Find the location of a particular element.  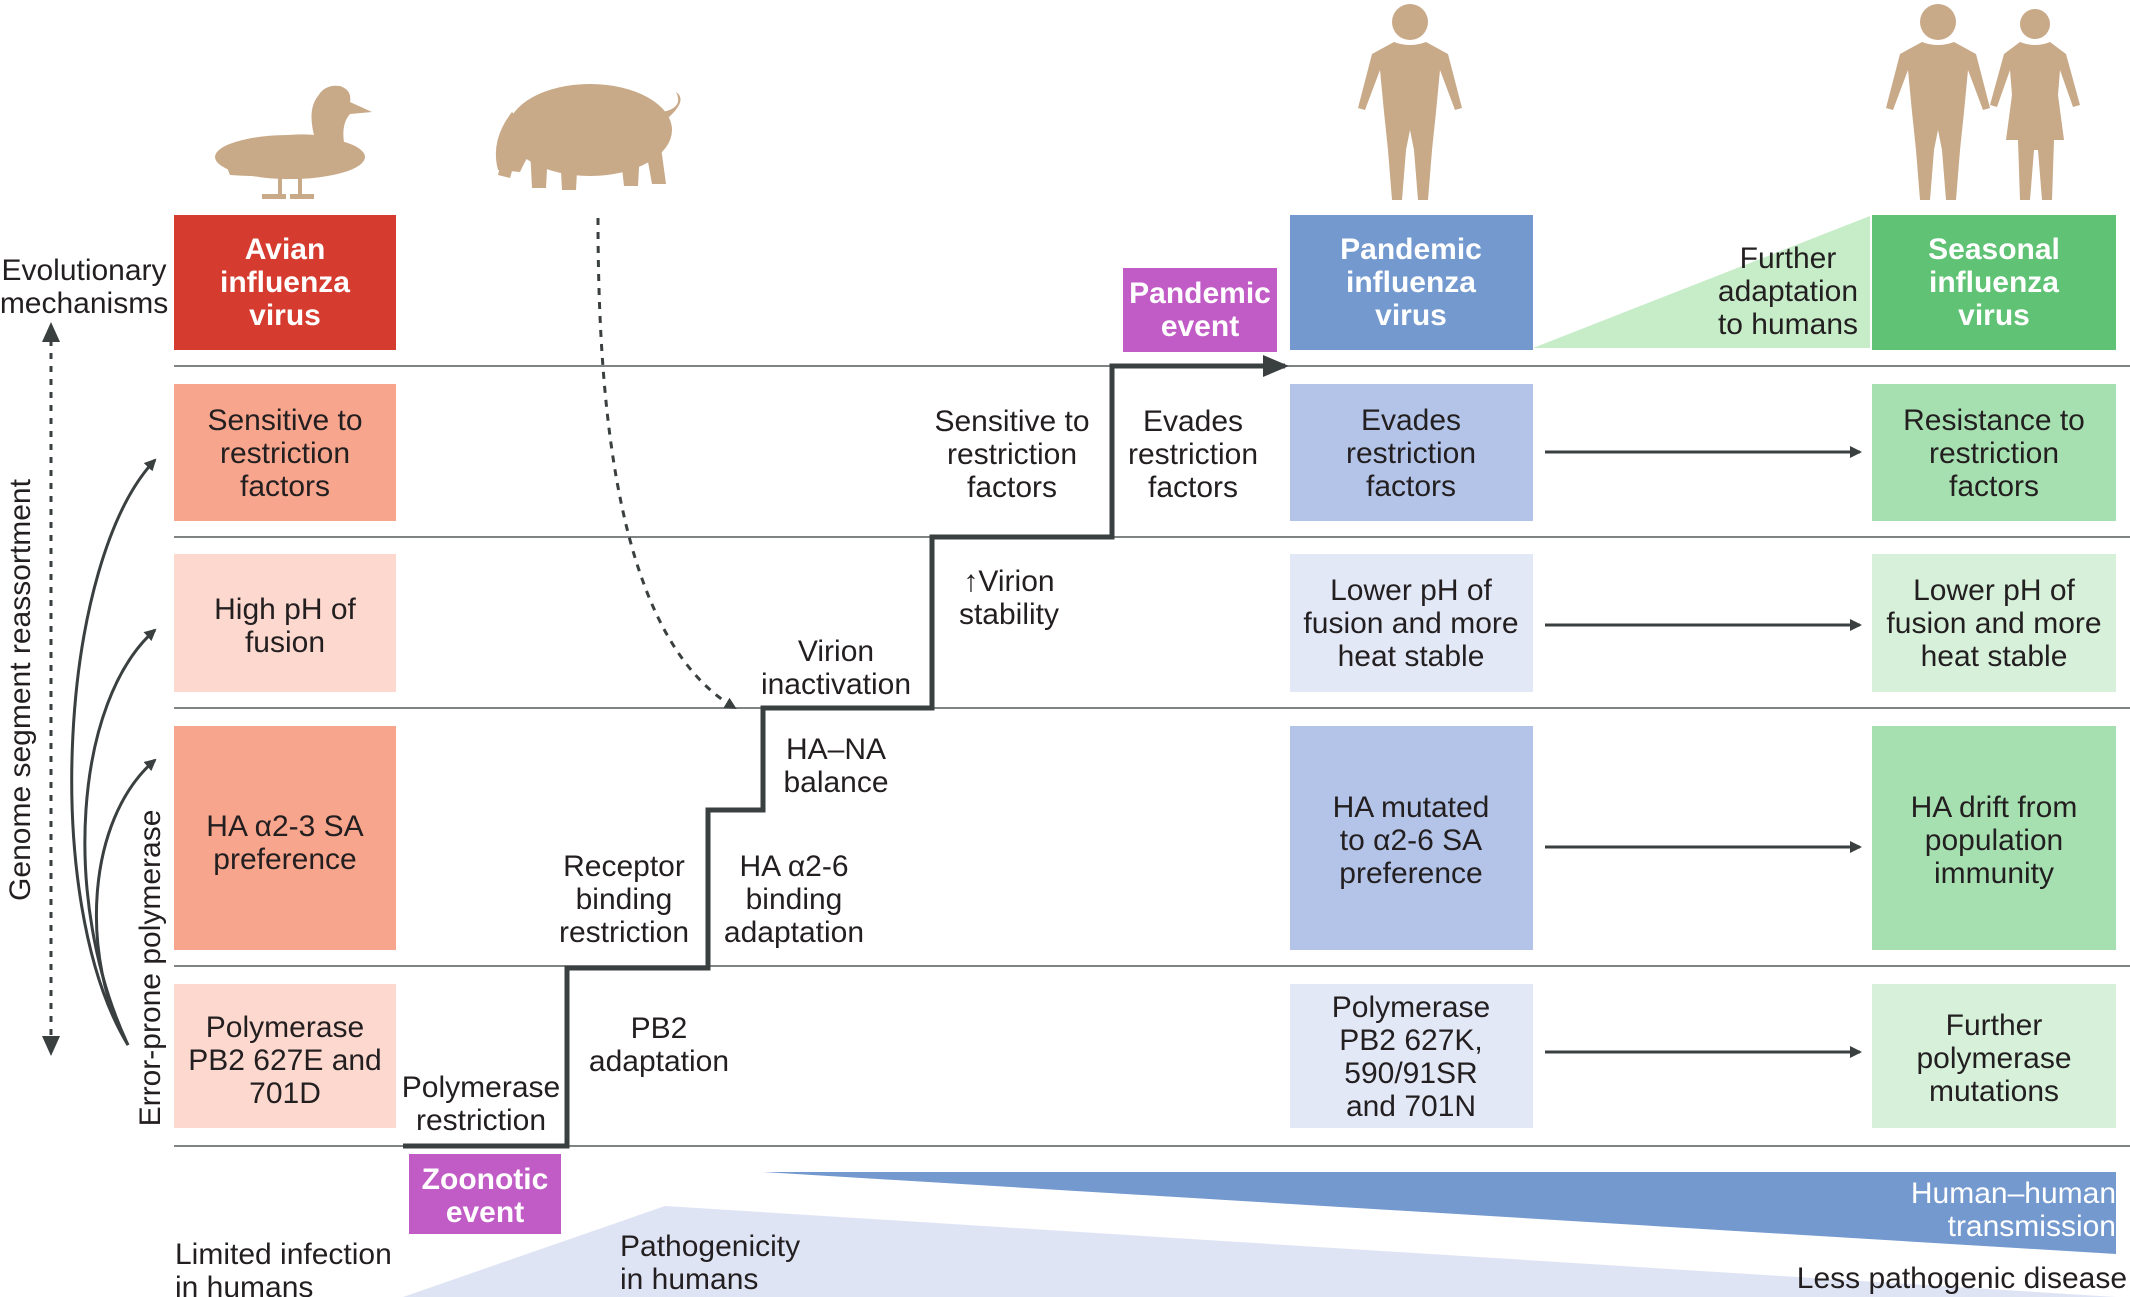

text-line: fusion is located at coordinates (285, 642).